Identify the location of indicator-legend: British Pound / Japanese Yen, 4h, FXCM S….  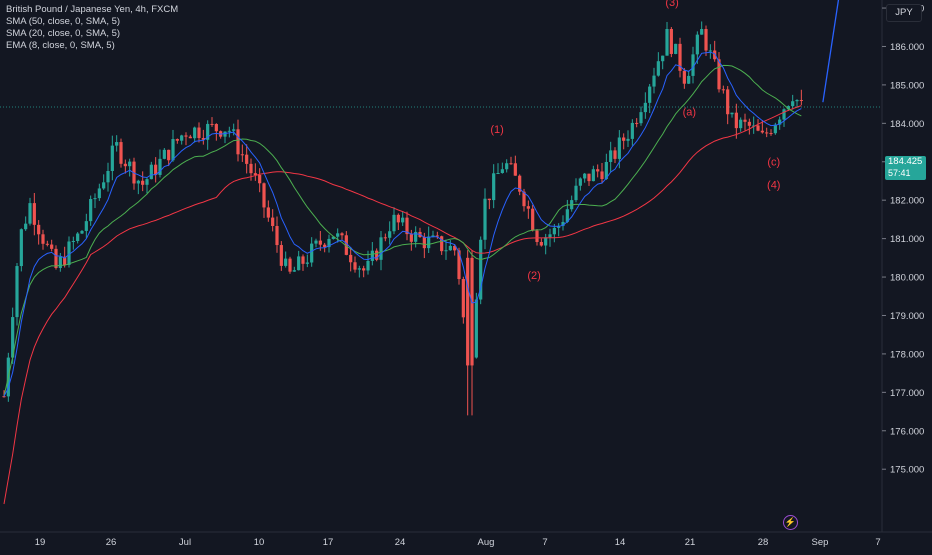
(92, 28).